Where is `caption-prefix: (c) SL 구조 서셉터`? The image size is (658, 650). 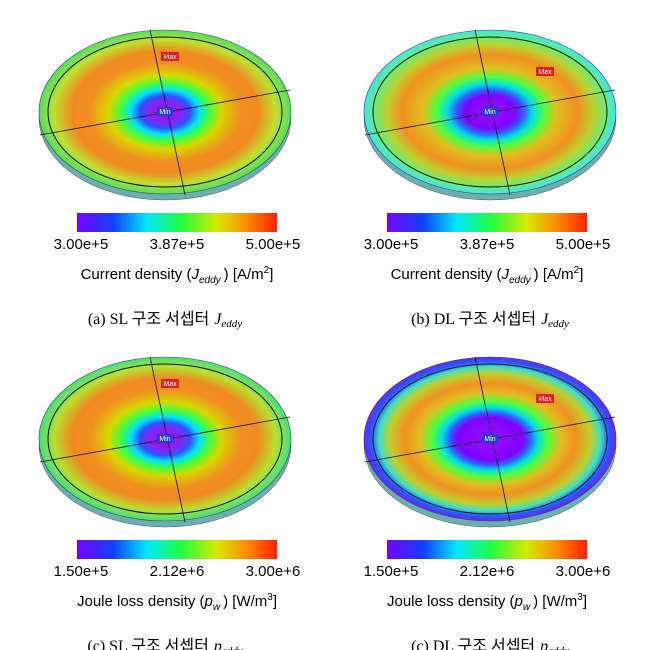
caption-prefix: (c) SL 구조 서셉터 is located at coordinates (147, 643).